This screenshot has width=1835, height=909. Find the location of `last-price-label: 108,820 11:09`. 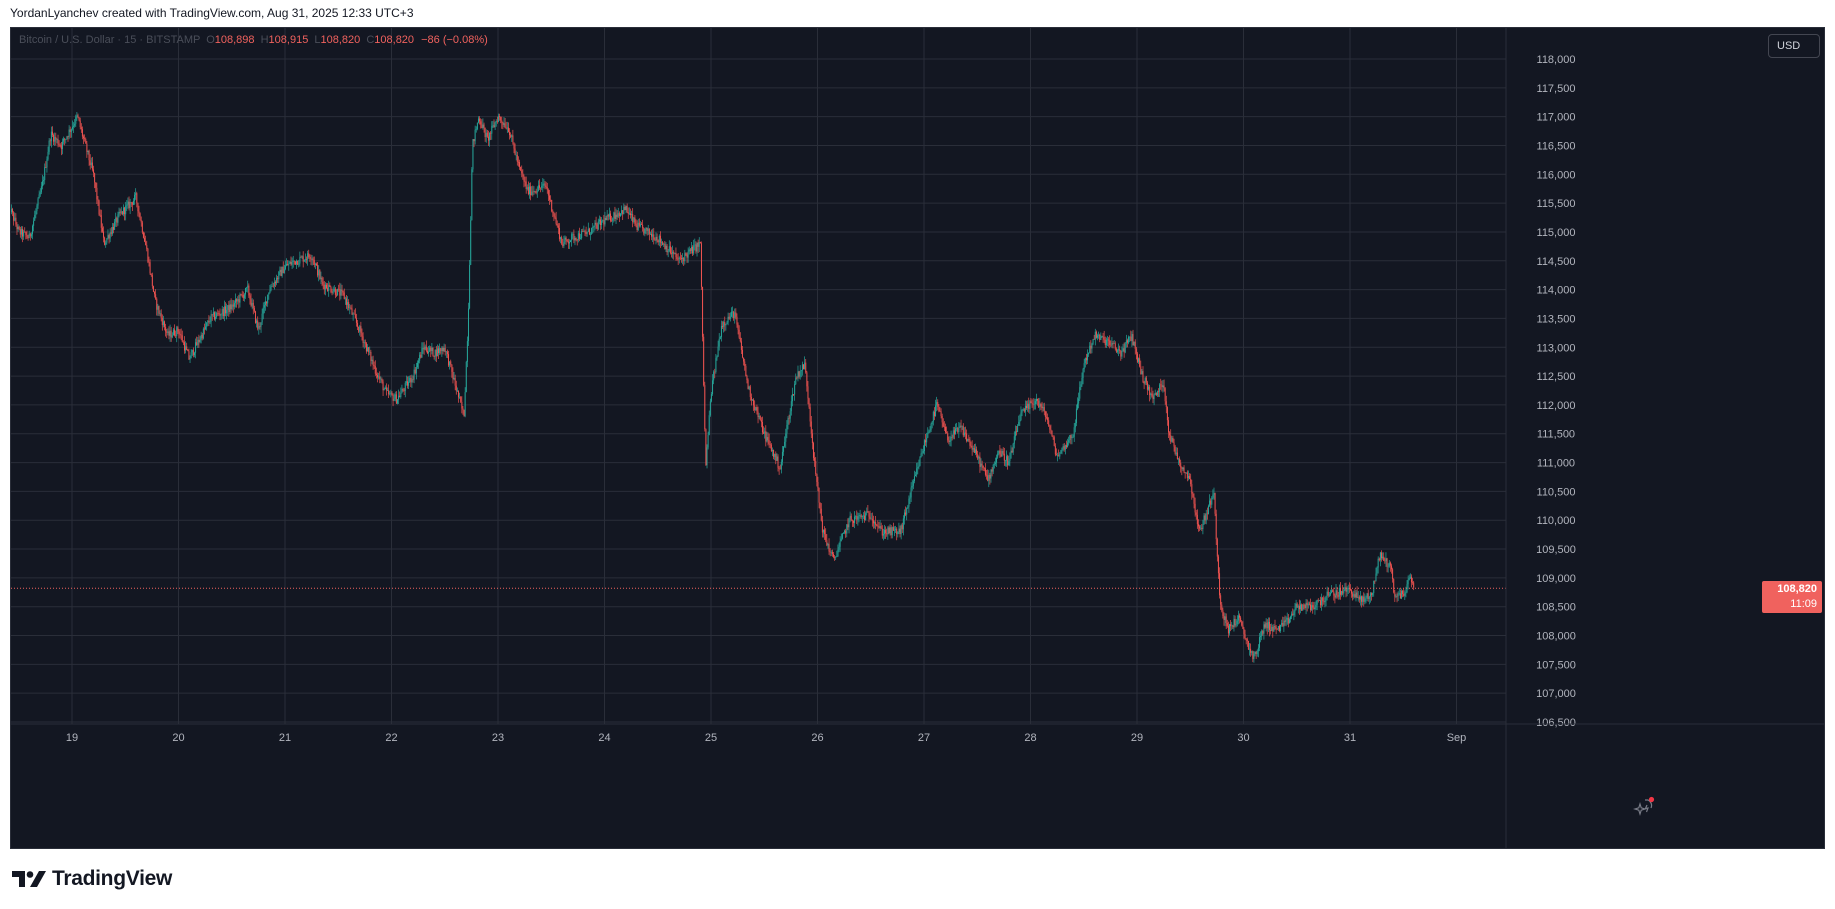

last-price-label: 108,820 11:09 is located at coordinates (1792, 597).